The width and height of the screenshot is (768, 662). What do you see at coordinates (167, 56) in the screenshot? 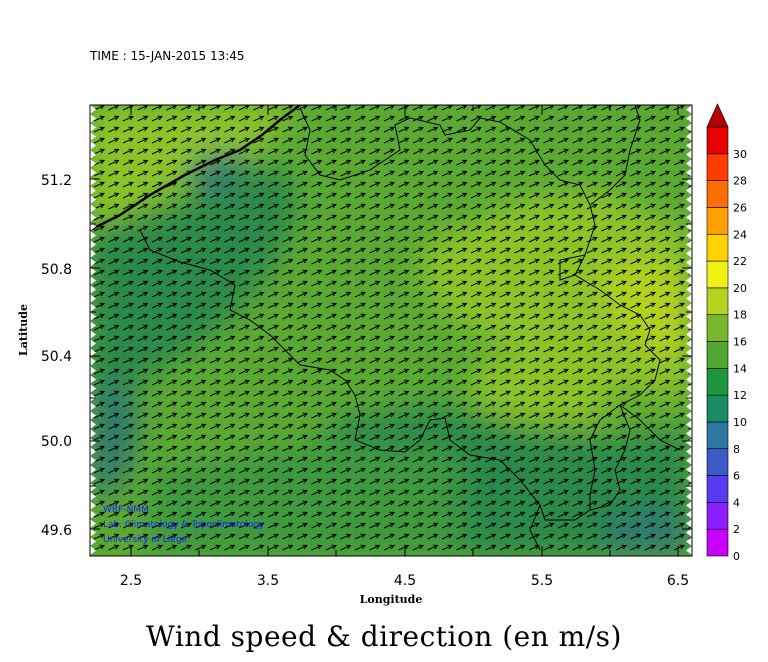
I see `time-label: TIME : 15-JAN-2015 13:45` at bounding box center [167, 56].